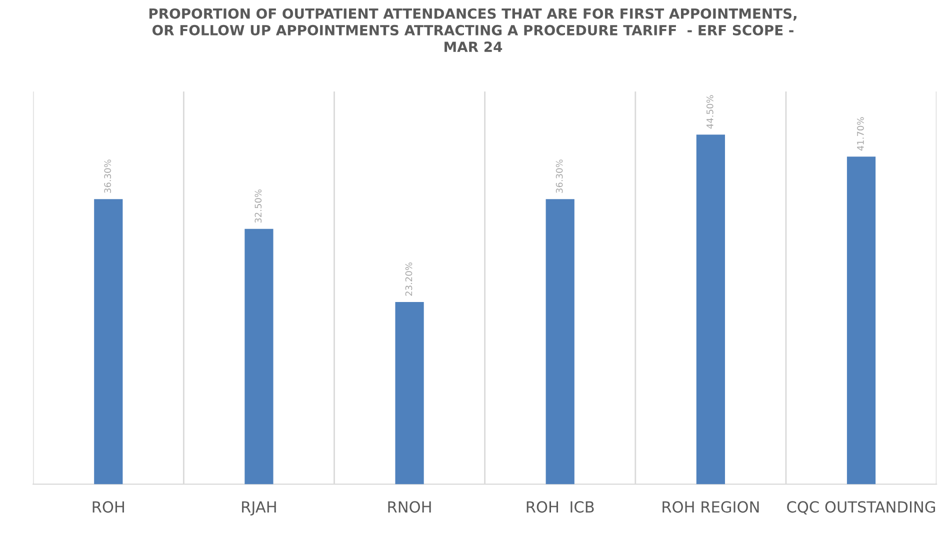  What do you see at coordinates (409, 507) in the screenshot?
I see `x-tick-label: RNOH` at bounding box center [409, 507].